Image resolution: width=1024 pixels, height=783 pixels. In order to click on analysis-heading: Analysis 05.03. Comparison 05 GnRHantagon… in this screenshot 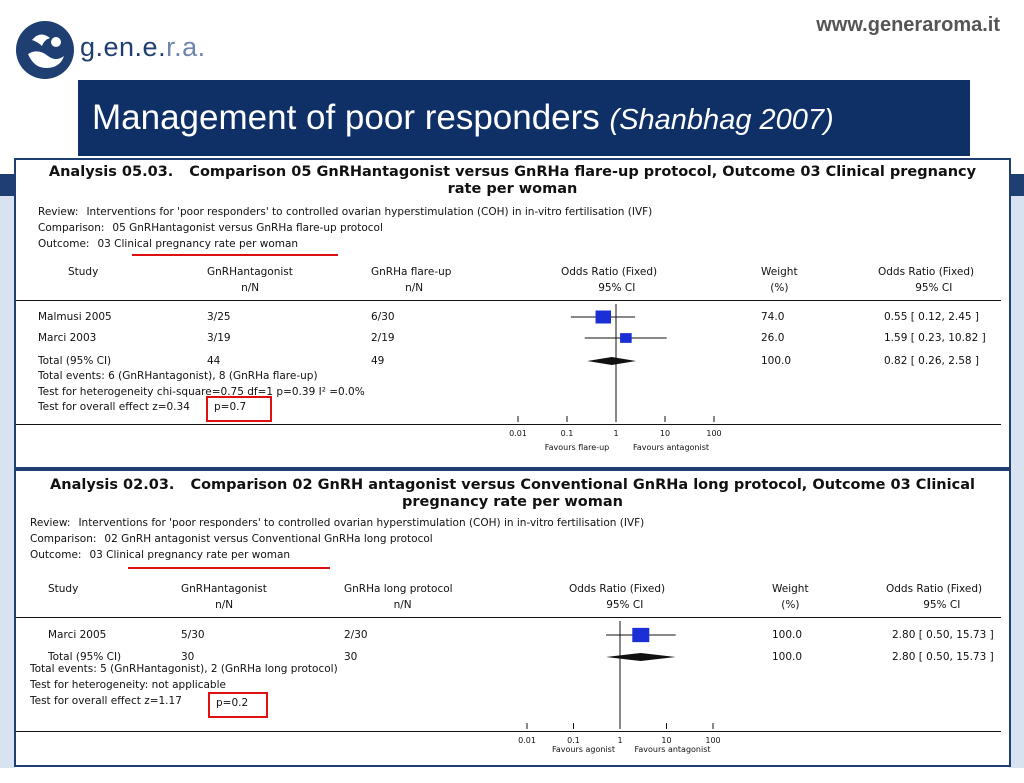, I will do `click(512, 181)`.